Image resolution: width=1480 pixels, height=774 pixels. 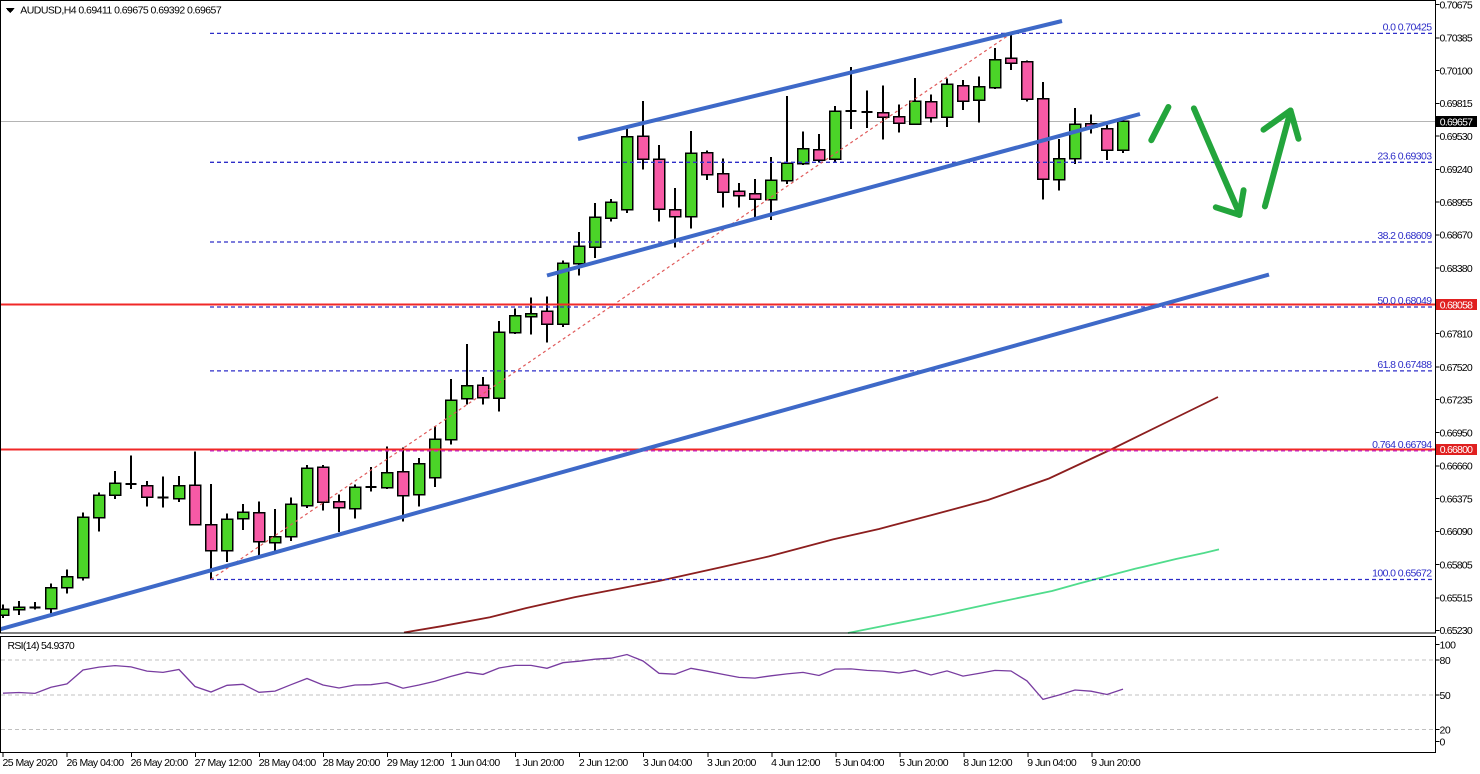 I want to click on svg-text: 80, so click(x=1445, y=661).